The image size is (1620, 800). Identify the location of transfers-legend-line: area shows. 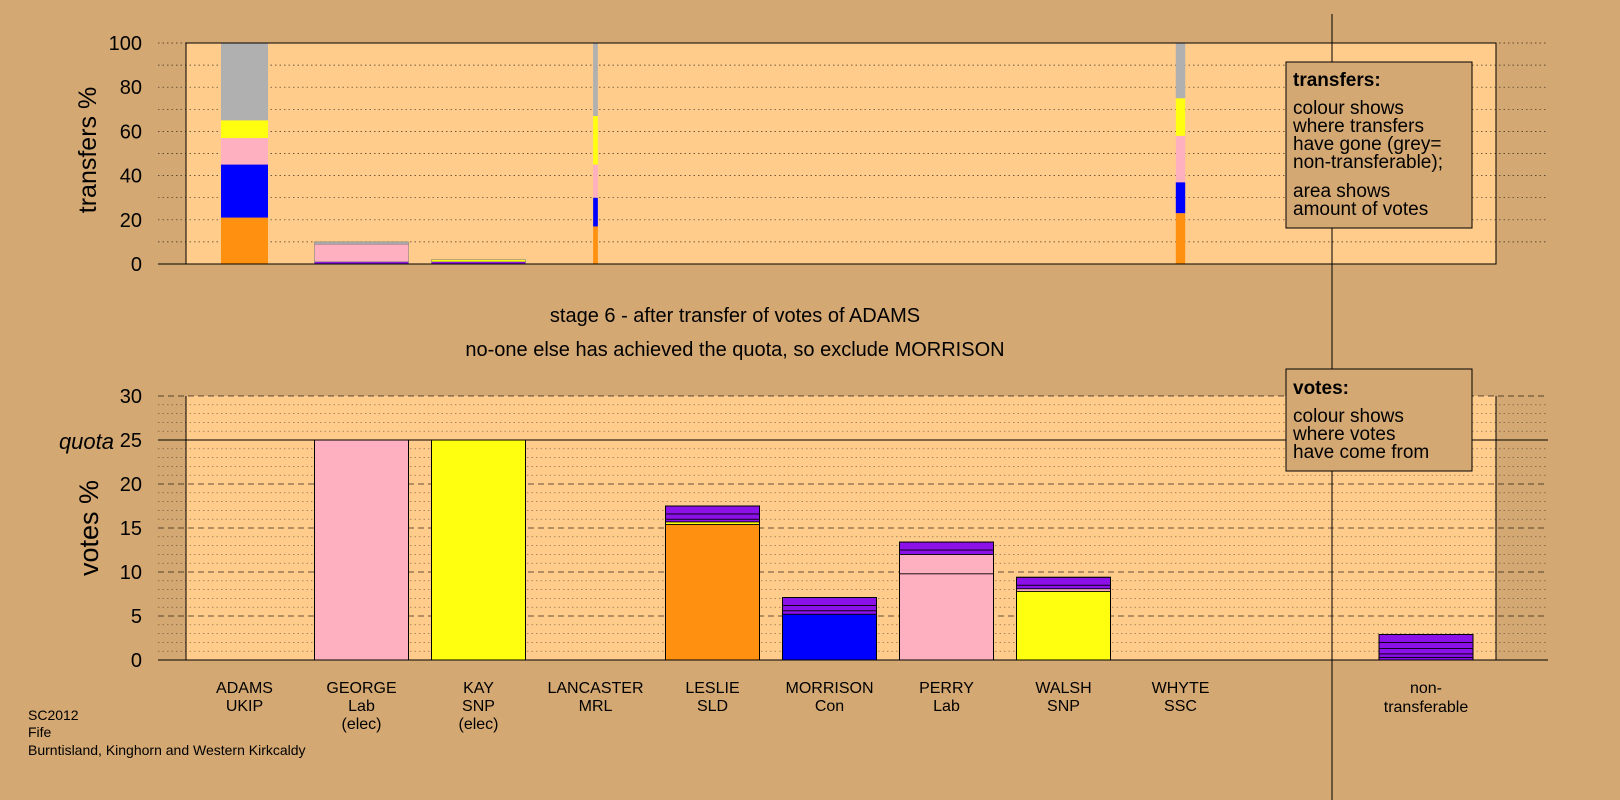
(1341, 191).